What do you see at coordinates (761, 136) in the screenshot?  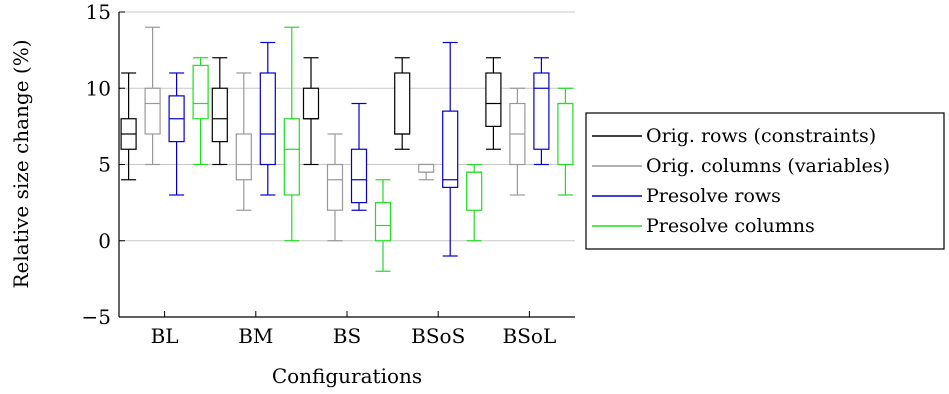 I see `legend-label: Orig. rows (constraints)` at bounding box center [761, 136].